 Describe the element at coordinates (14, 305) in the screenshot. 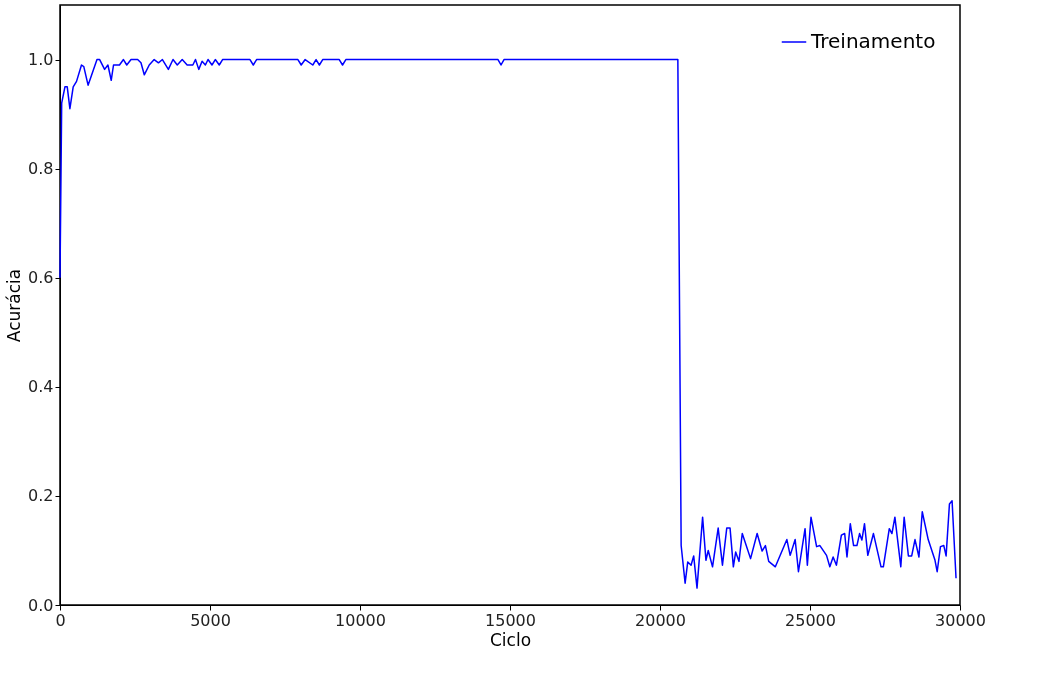

I see `y-axis-title: Acurácia` at that location.